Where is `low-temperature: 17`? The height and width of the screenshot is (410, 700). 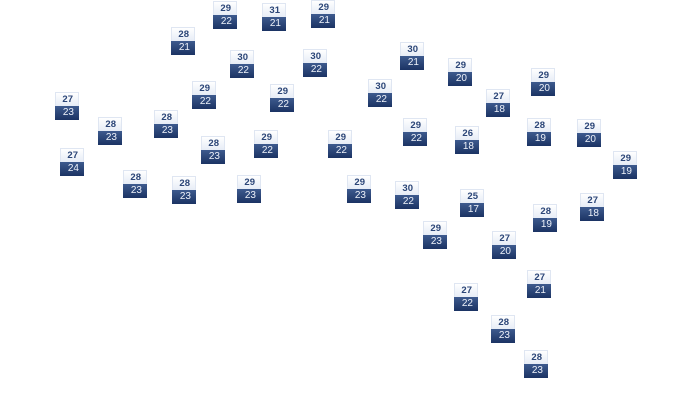
low-temperature: 17 is located at coordinates (472, 210).